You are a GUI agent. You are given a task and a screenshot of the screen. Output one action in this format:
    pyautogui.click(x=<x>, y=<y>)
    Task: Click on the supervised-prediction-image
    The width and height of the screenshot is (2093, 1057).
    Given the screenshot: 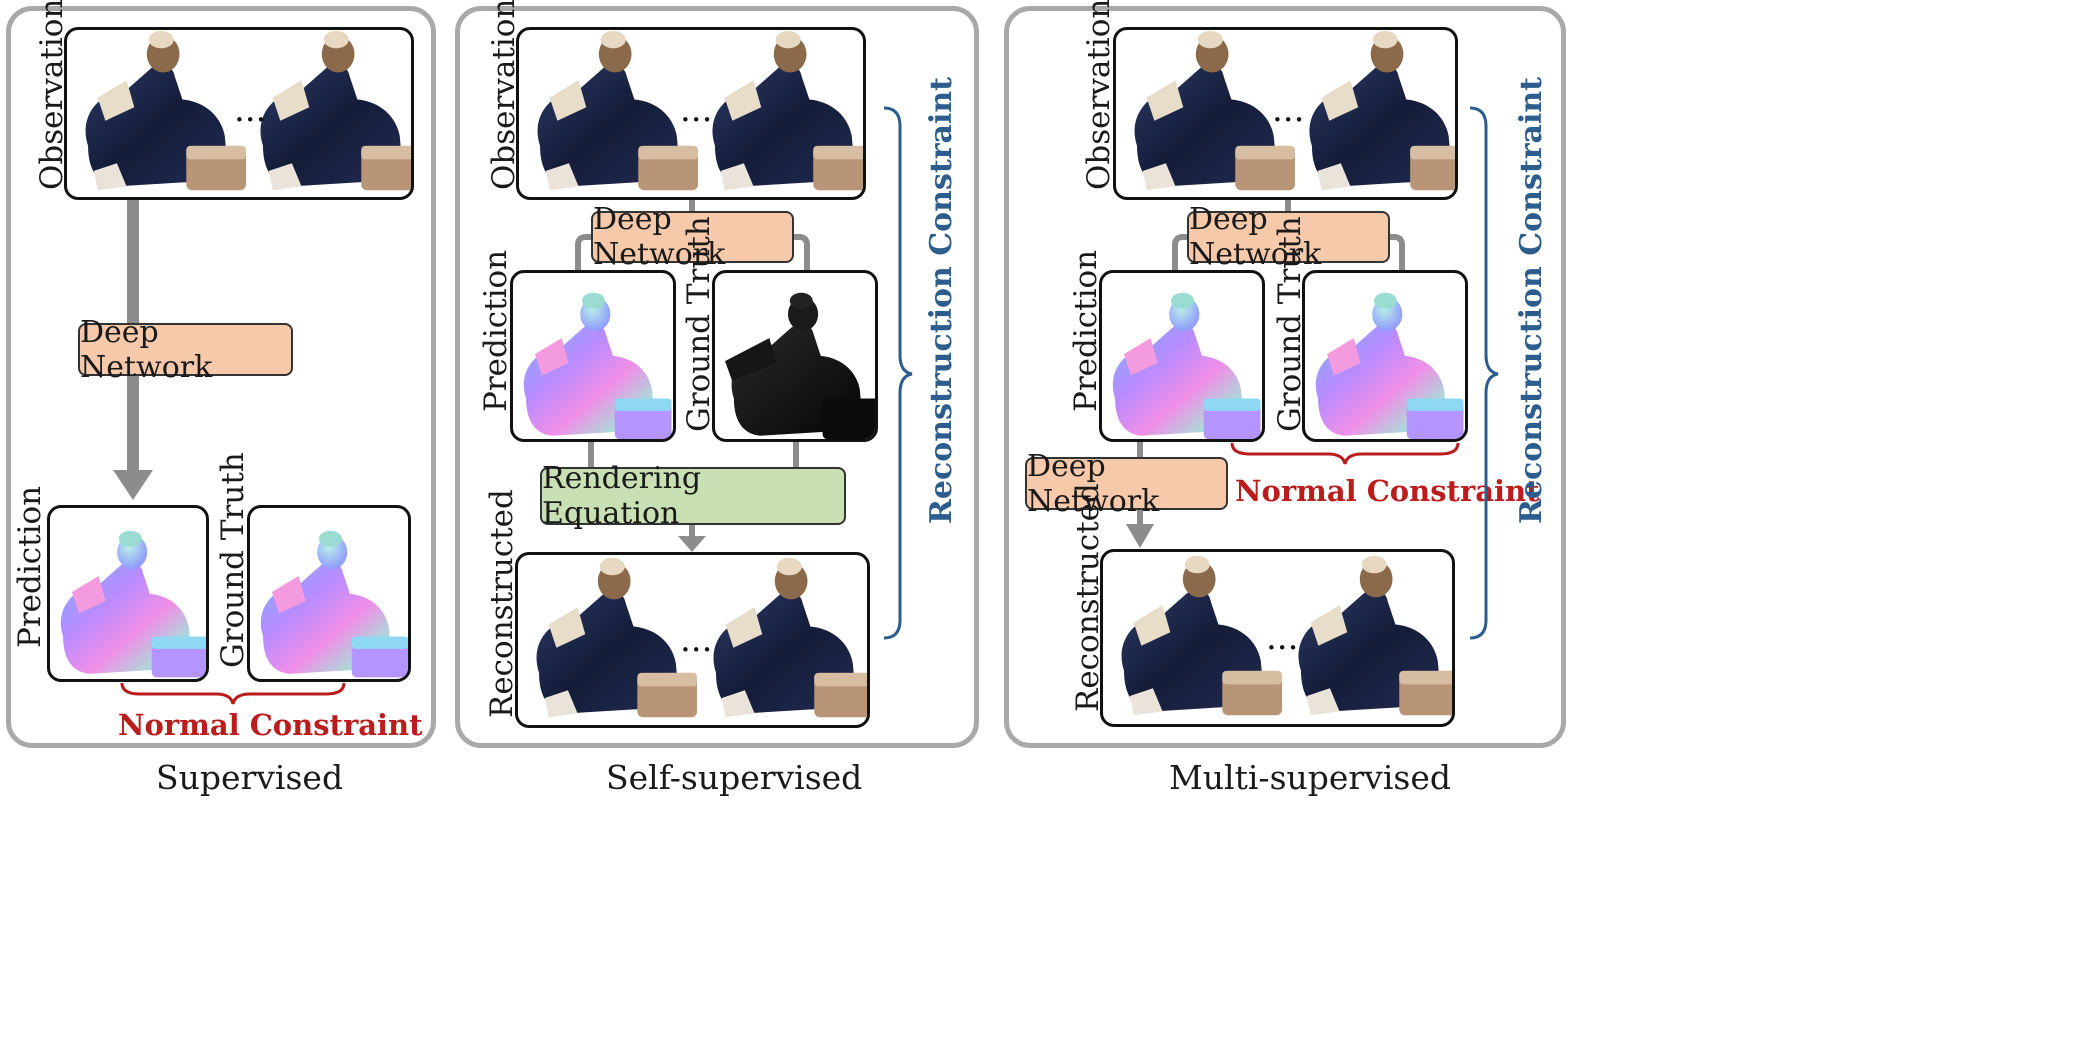 What is the action you would take?
    pyautogui.click(x=128, y=593)
    